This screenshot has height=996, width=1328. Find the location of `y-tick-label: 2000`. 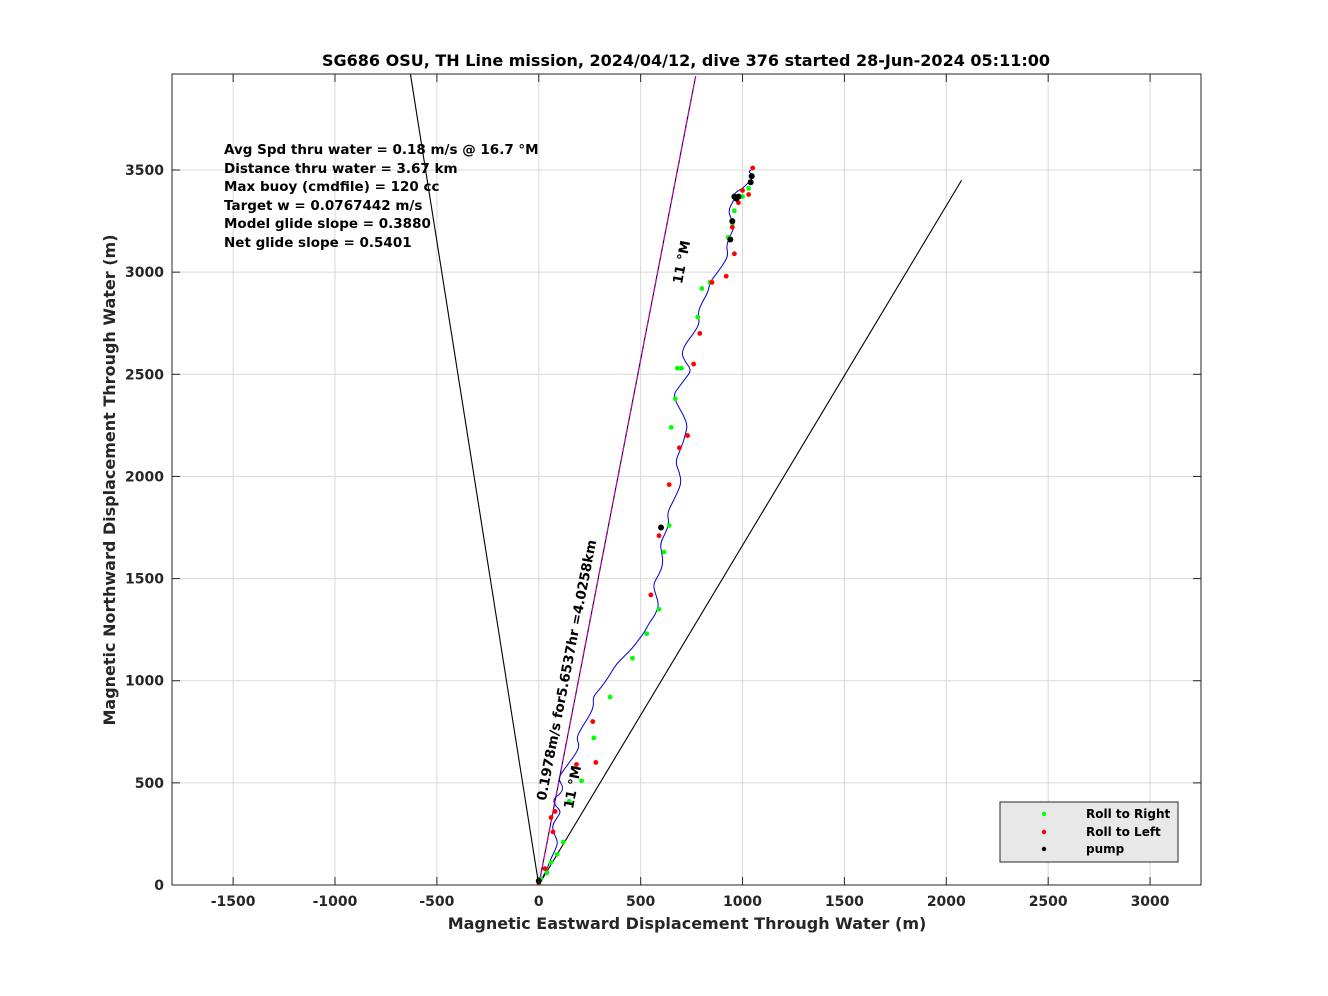

y-tick-label: 2000 is located at coordinates (144, 477).